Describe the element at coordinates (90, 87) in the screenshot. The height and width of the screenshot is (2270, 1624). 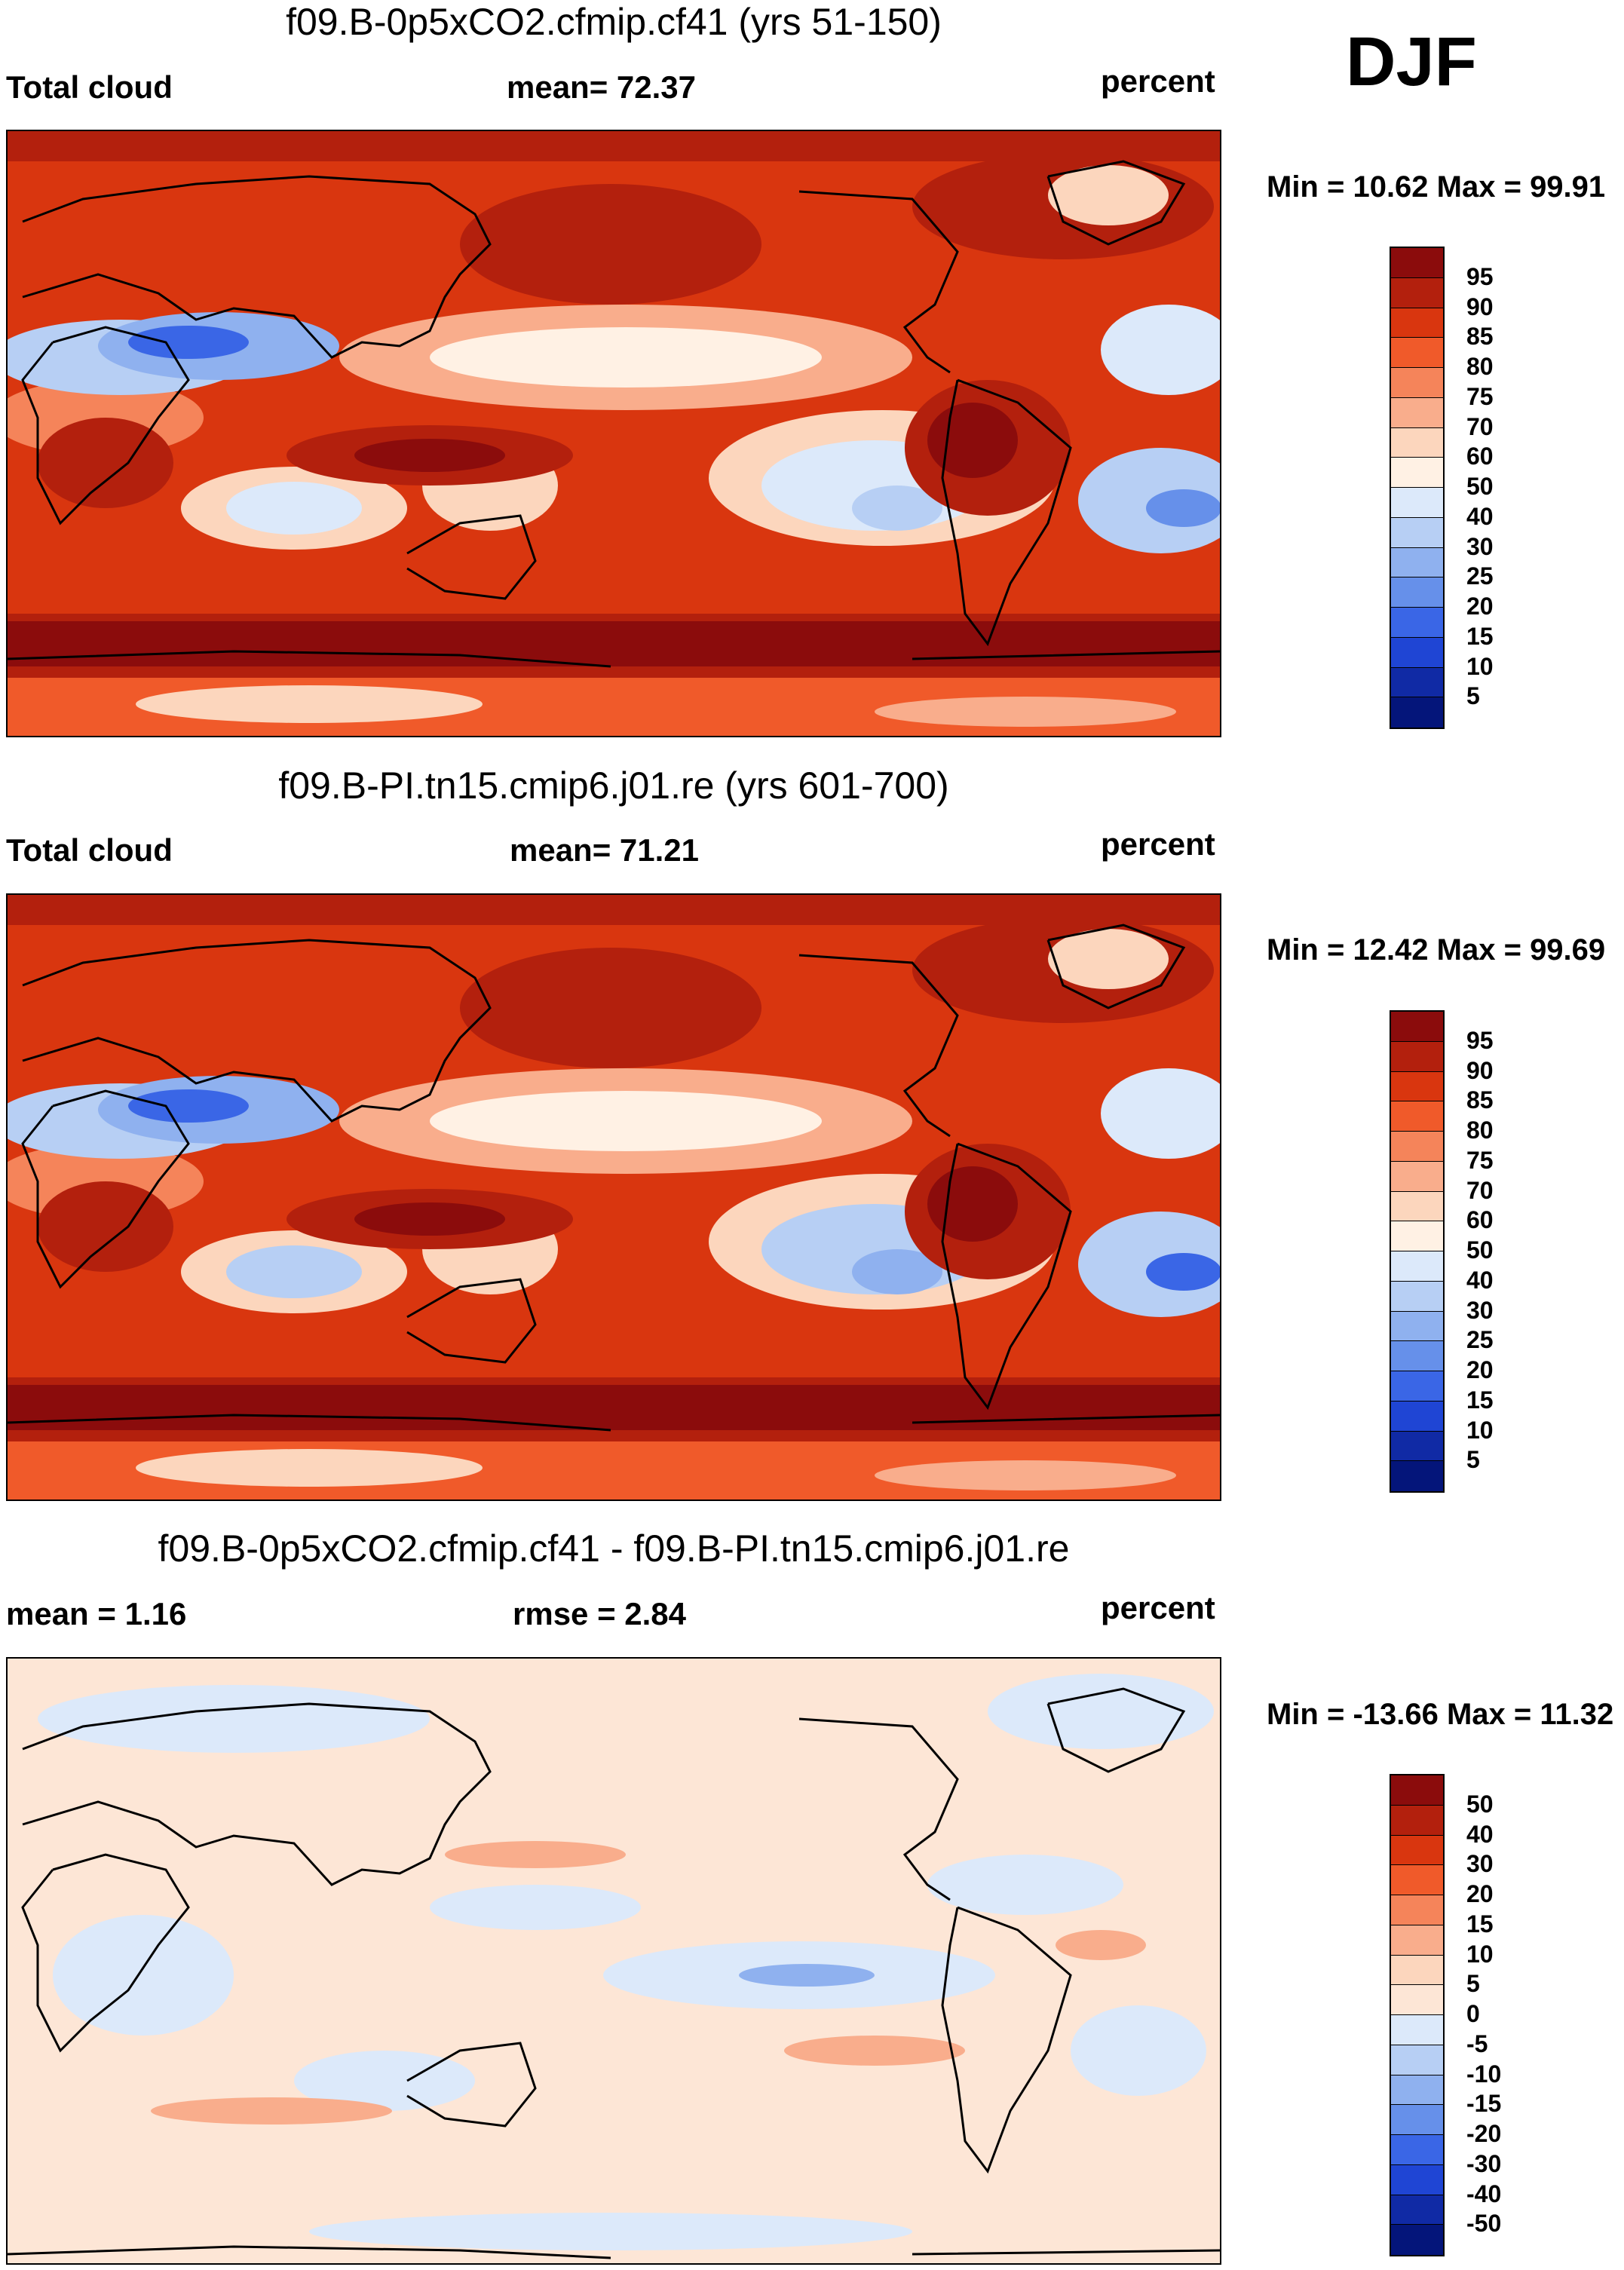
I see `panel-1-variable-label: Total cloud` at that location.